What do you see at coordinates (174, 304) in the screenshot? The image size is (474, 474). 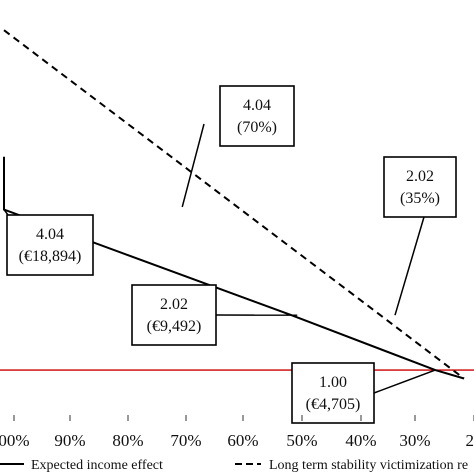 I see `annotation-value-3: 2.02` at bounding box center [174, 304].